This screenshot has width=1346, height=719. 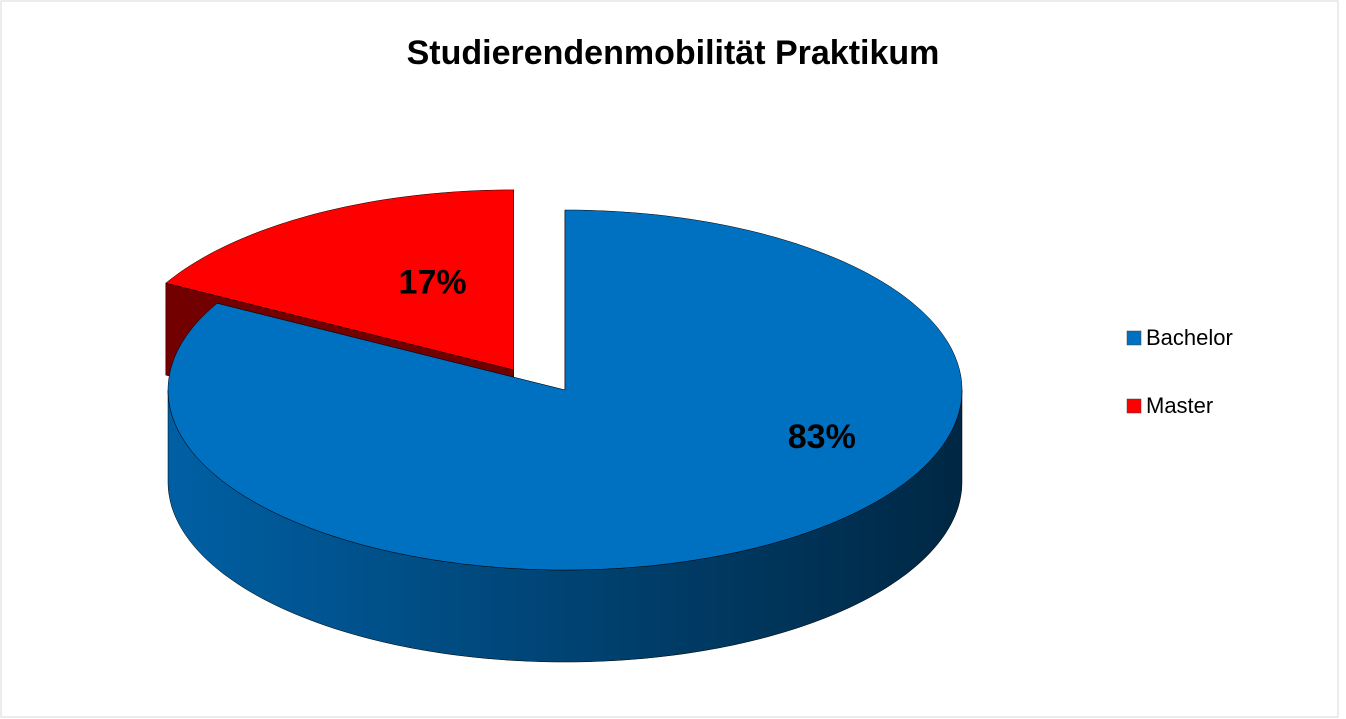 I want to click on chart-title: Studierendenmobilität Praktikum, so click(x=673, y=53).